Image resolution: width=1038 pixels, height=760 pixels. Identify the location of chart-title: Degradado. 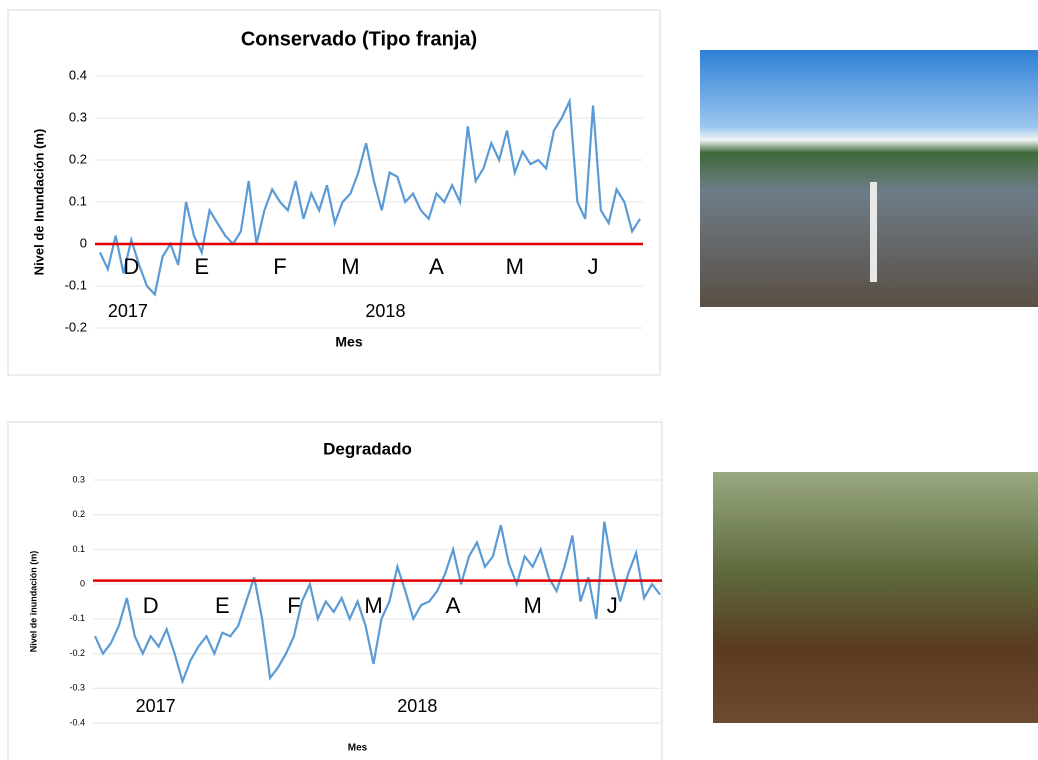
(367, 448).